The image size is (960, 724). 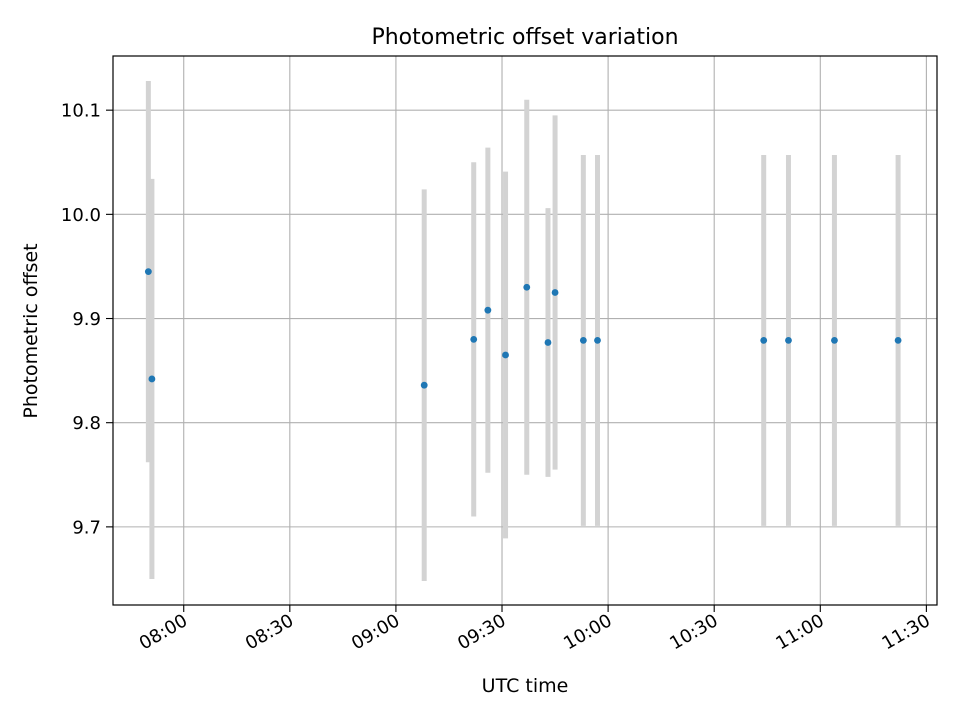 What do you see at coordinates (524, 37) in the screenshot?
I see `chart-title: Photometric offset variation` at bounding box center [524, 37].